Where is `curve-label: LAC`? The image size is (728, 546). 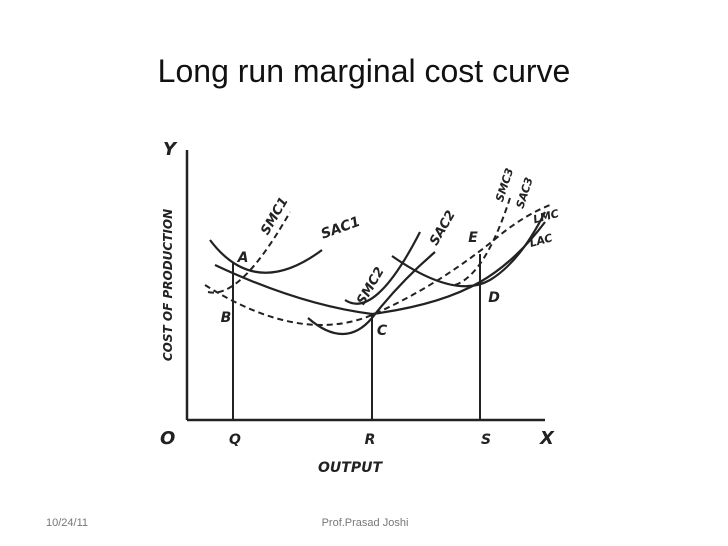 curve-label: LAC is located at coordinates (541, 240).